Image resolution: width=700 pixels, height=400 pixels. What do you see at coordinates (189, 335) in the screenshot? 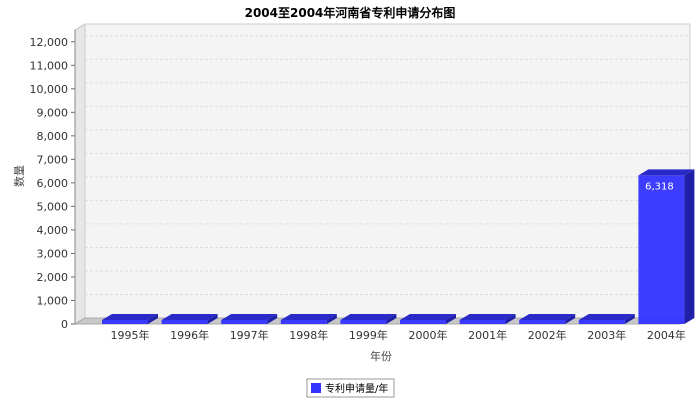
I see `x-tick-label: 1996年` at bounding box center [189, 335].